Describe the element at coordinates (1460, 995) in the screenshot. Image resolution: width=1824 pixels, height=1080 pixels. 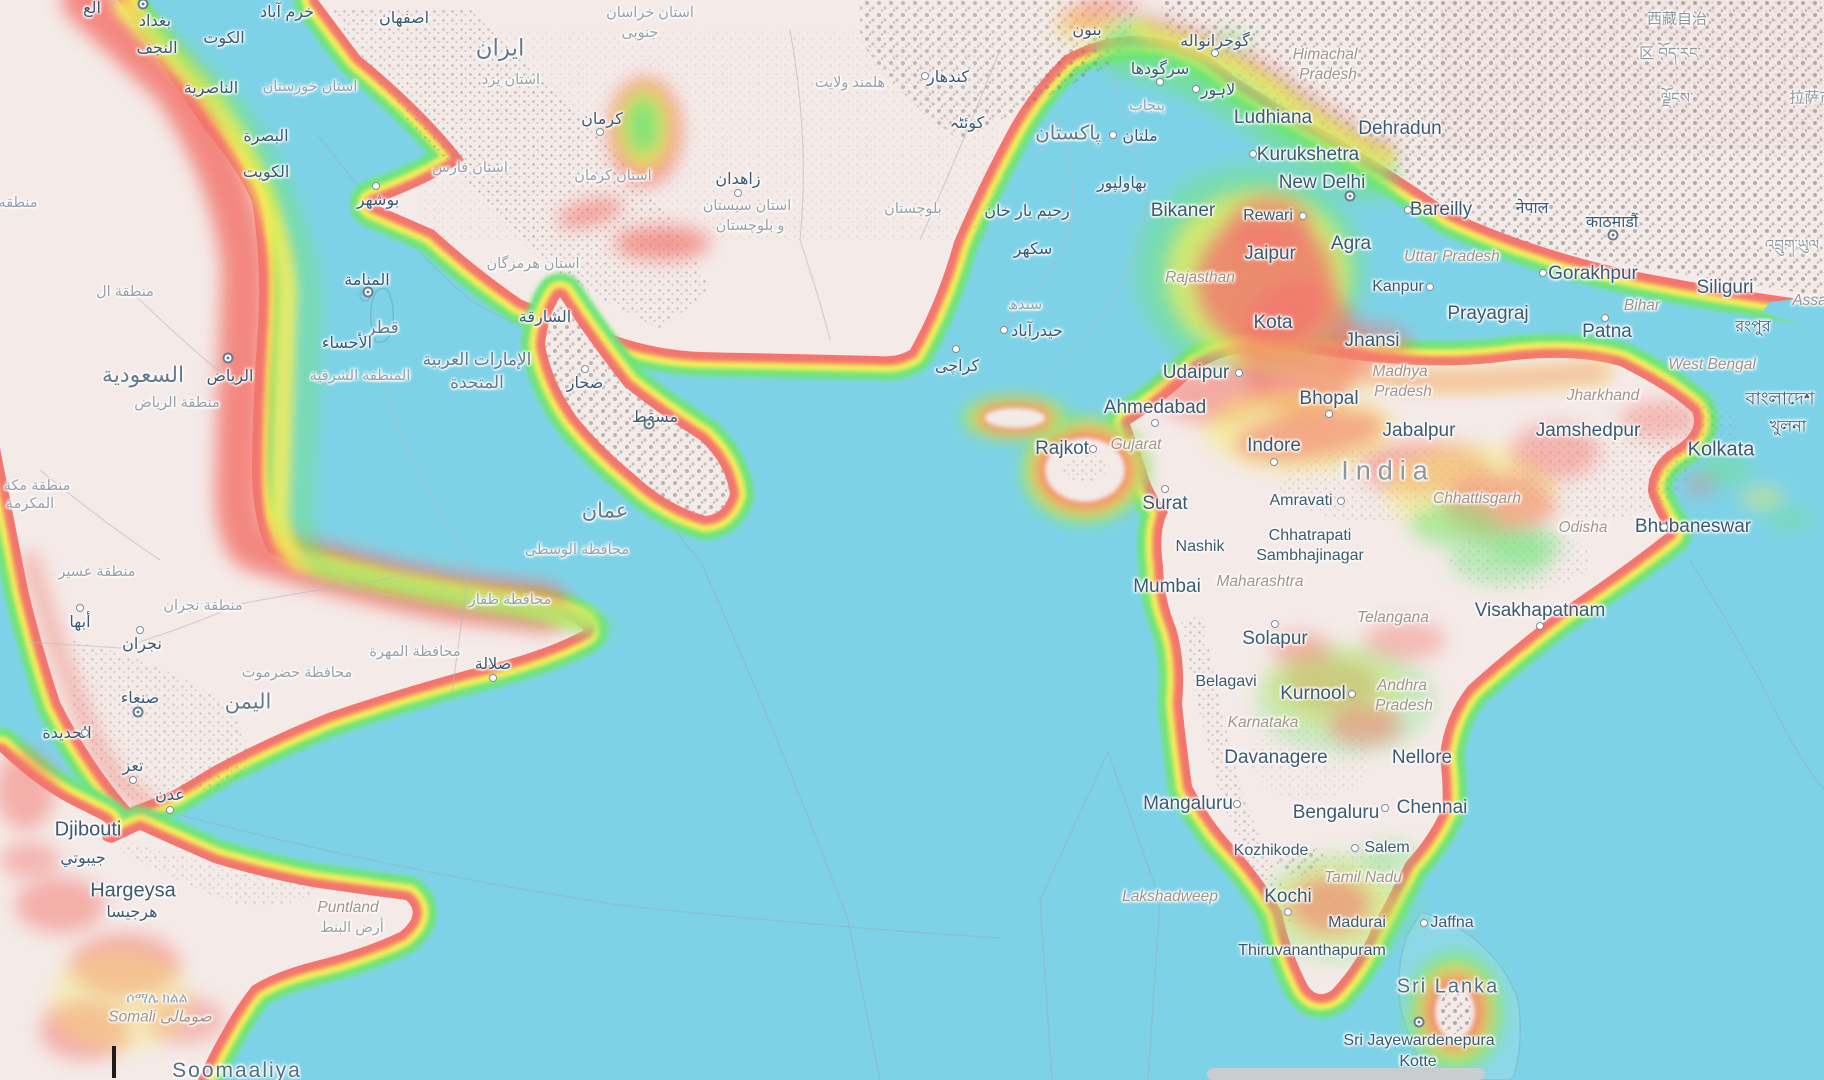
I see `island-sri-lanka` at that location.